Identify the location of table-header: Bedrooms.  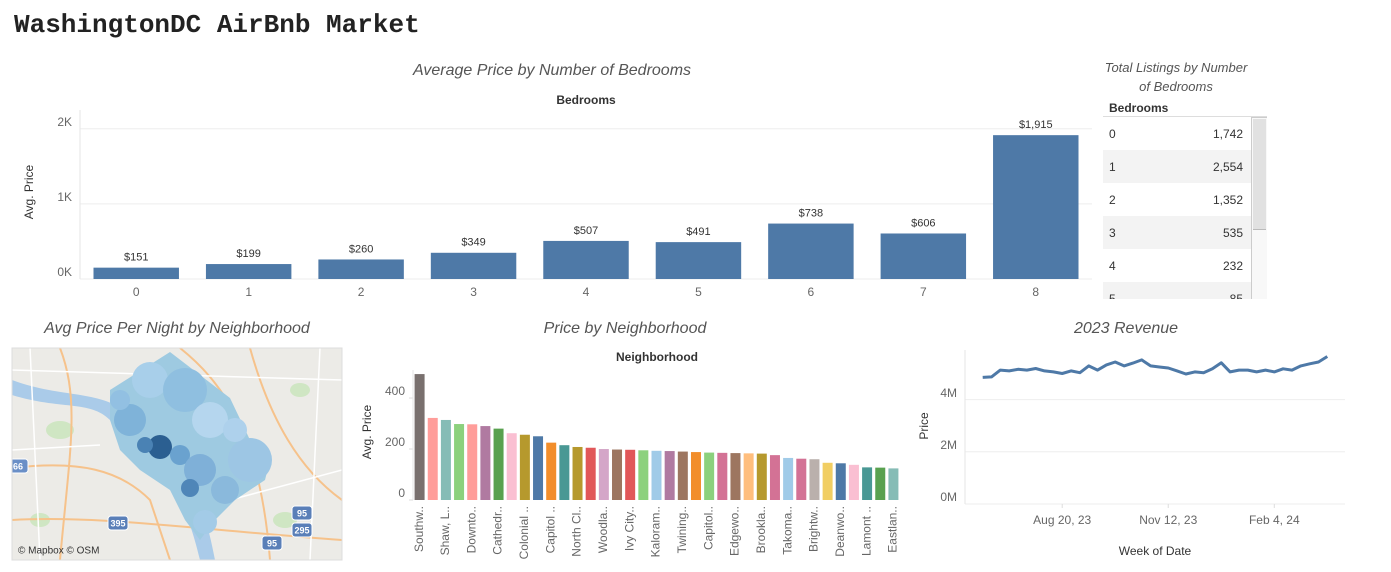
(1139, 108).